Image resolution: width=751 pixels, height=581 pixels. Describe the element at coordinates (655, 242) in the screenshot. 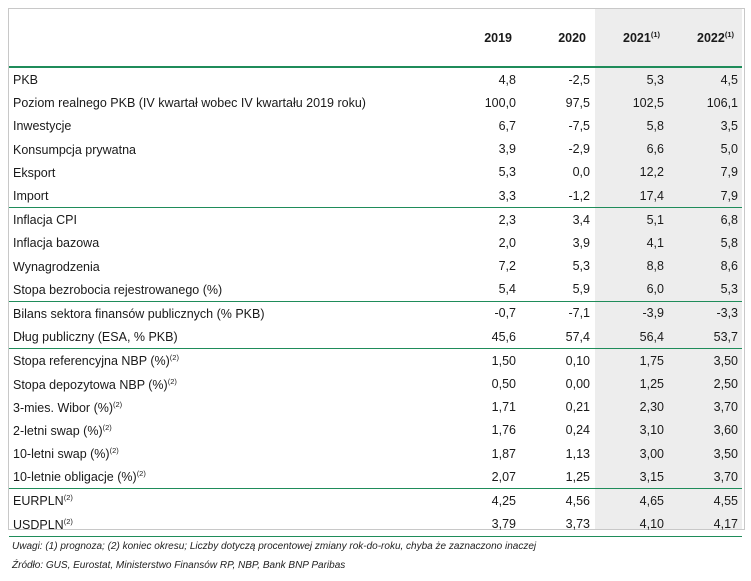

I see `value-cell: 4,1` at that location.